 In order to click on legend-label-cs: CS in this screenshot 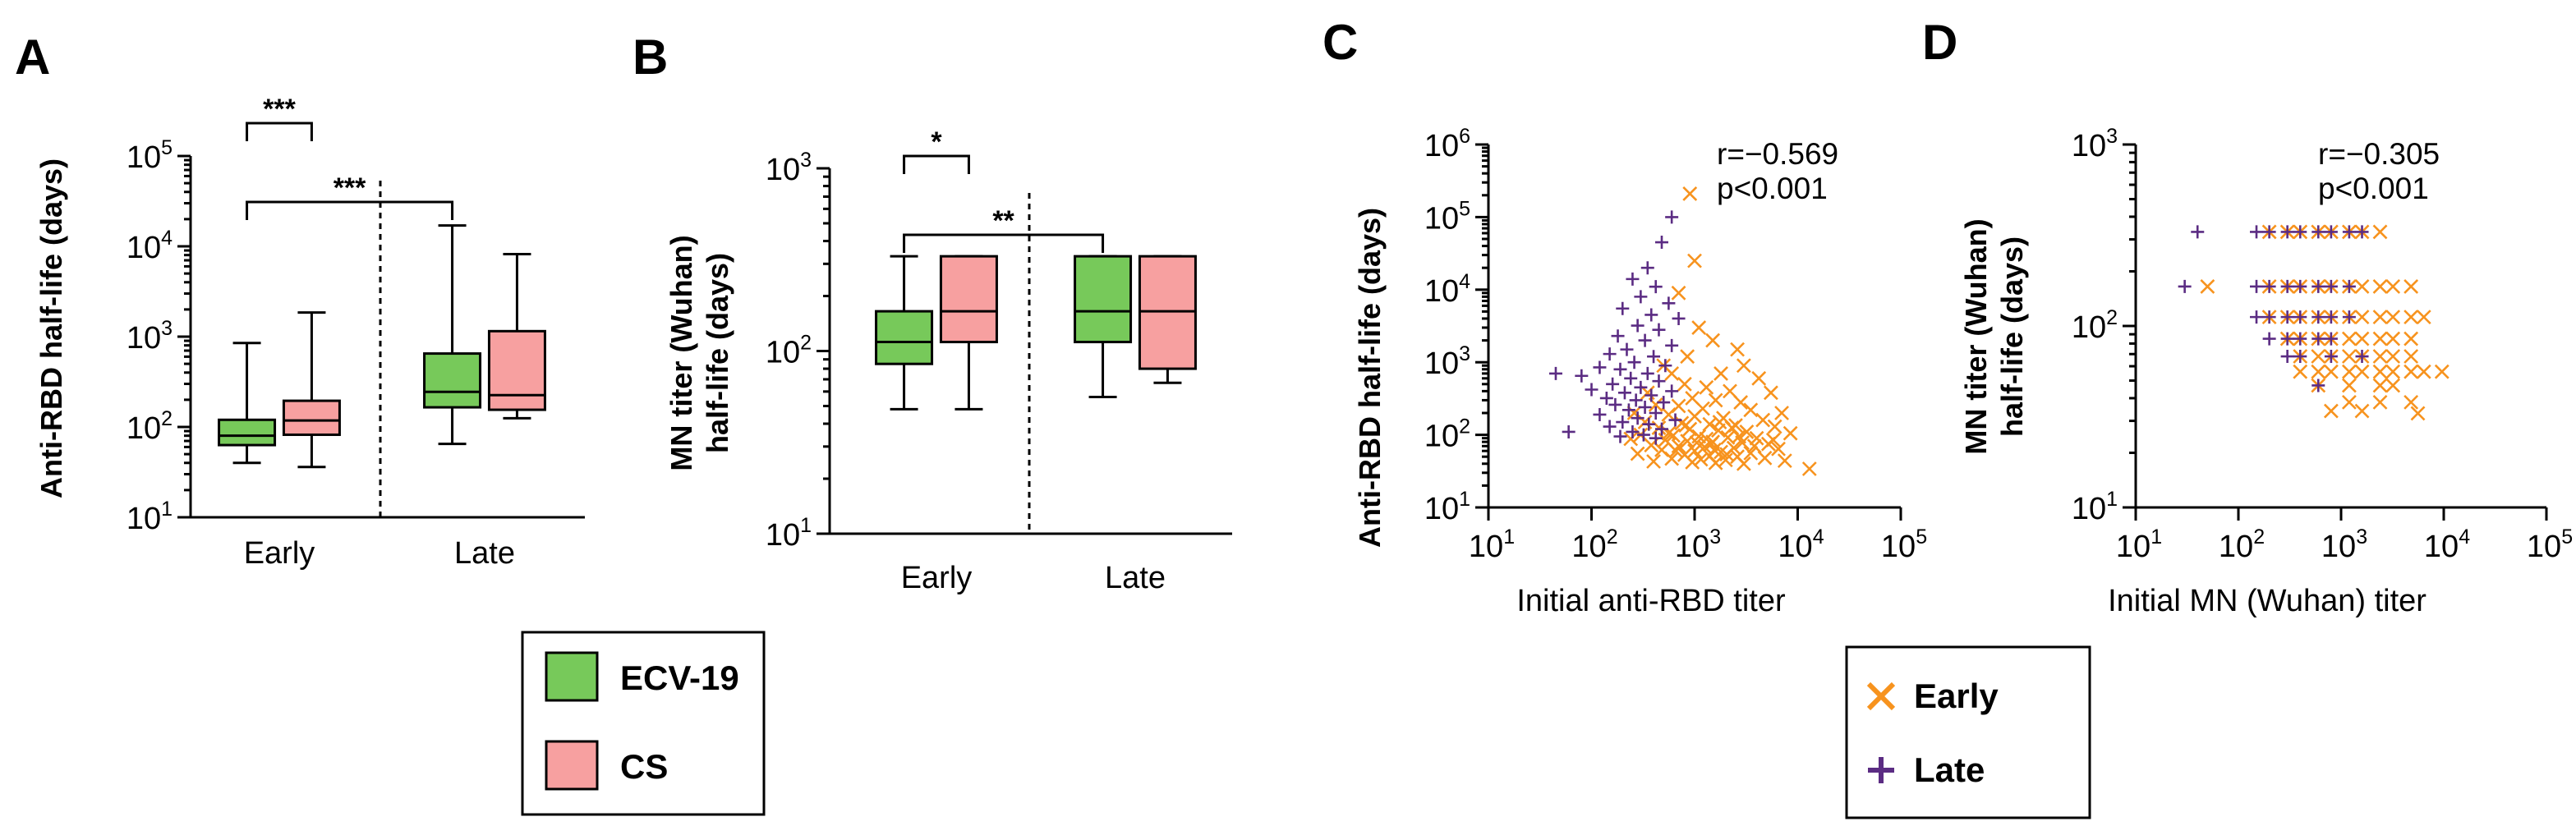, I will do `click(644, 767)`.